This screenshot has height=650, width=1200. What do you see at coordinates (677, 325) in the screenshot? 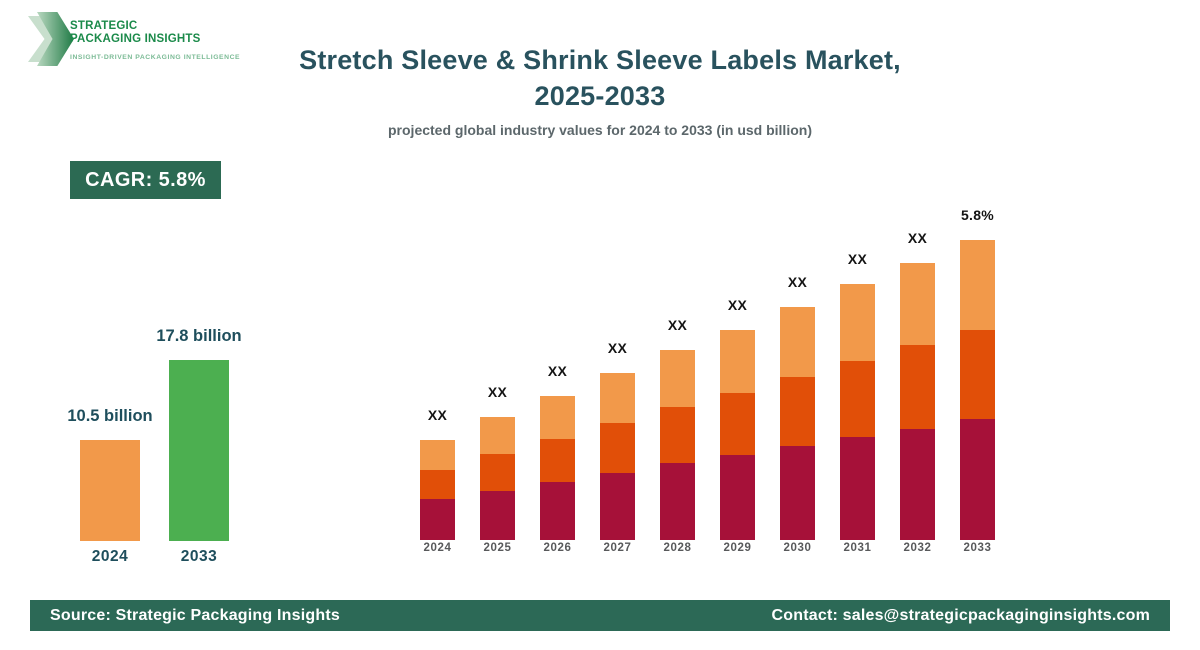
I see `forecast-value-label-2028: XX` at bounding box center [677, 325].